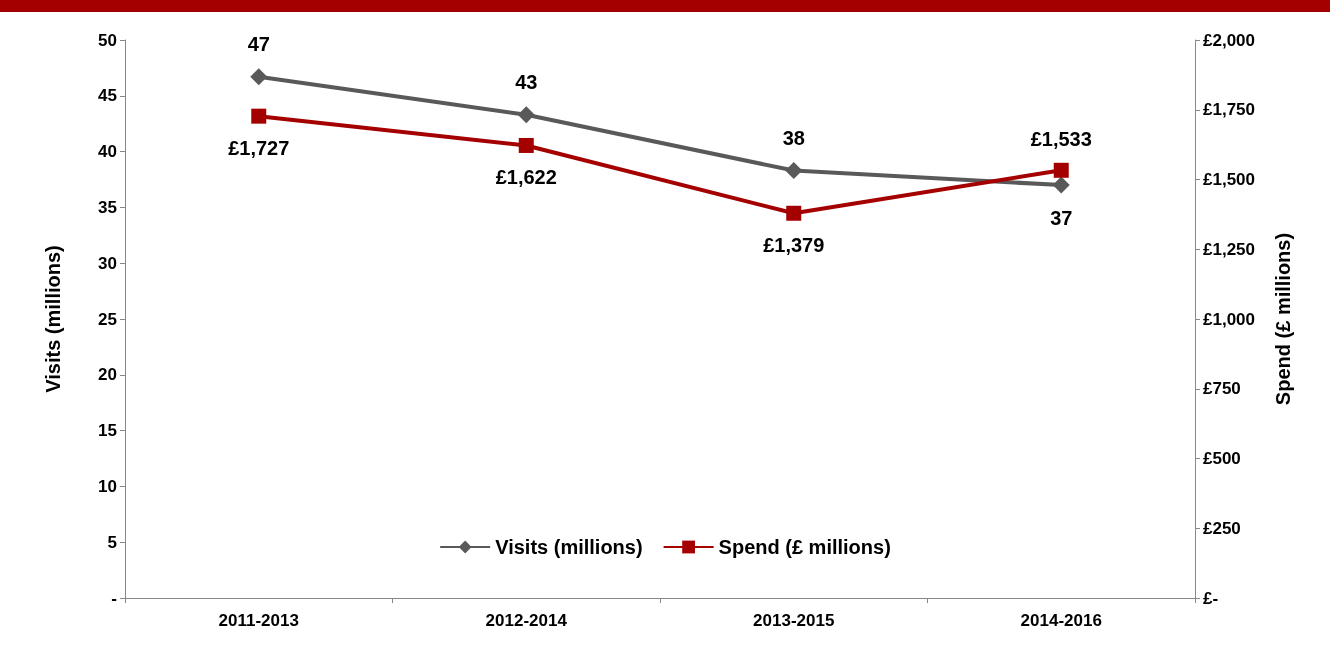  What do you see at coordinates (114, 598) in the screenshot?
I see `y-tick-label: -` at bounding box center [114, 598].